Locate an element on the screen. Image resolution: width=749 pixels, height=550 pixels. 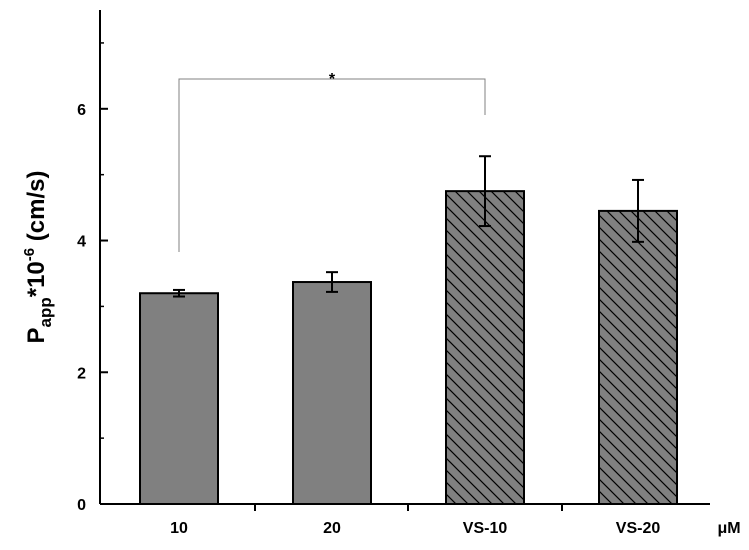
significance-bracket is located at coordinates (332, 165).